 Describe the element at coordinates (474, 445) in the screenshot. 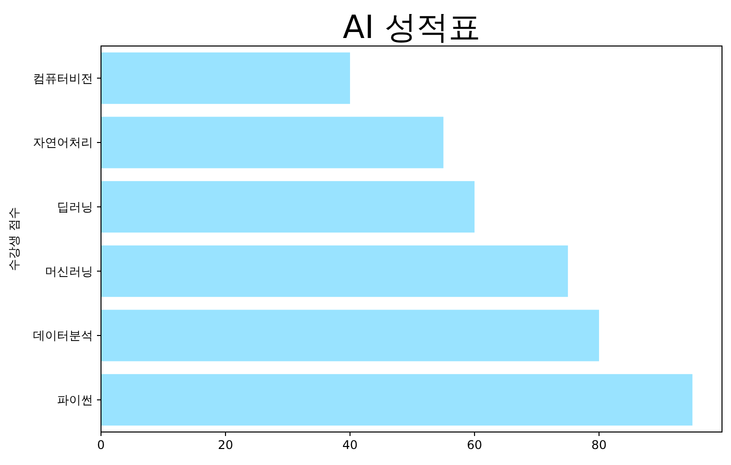

I see `x-tick-label: 60` at that location.